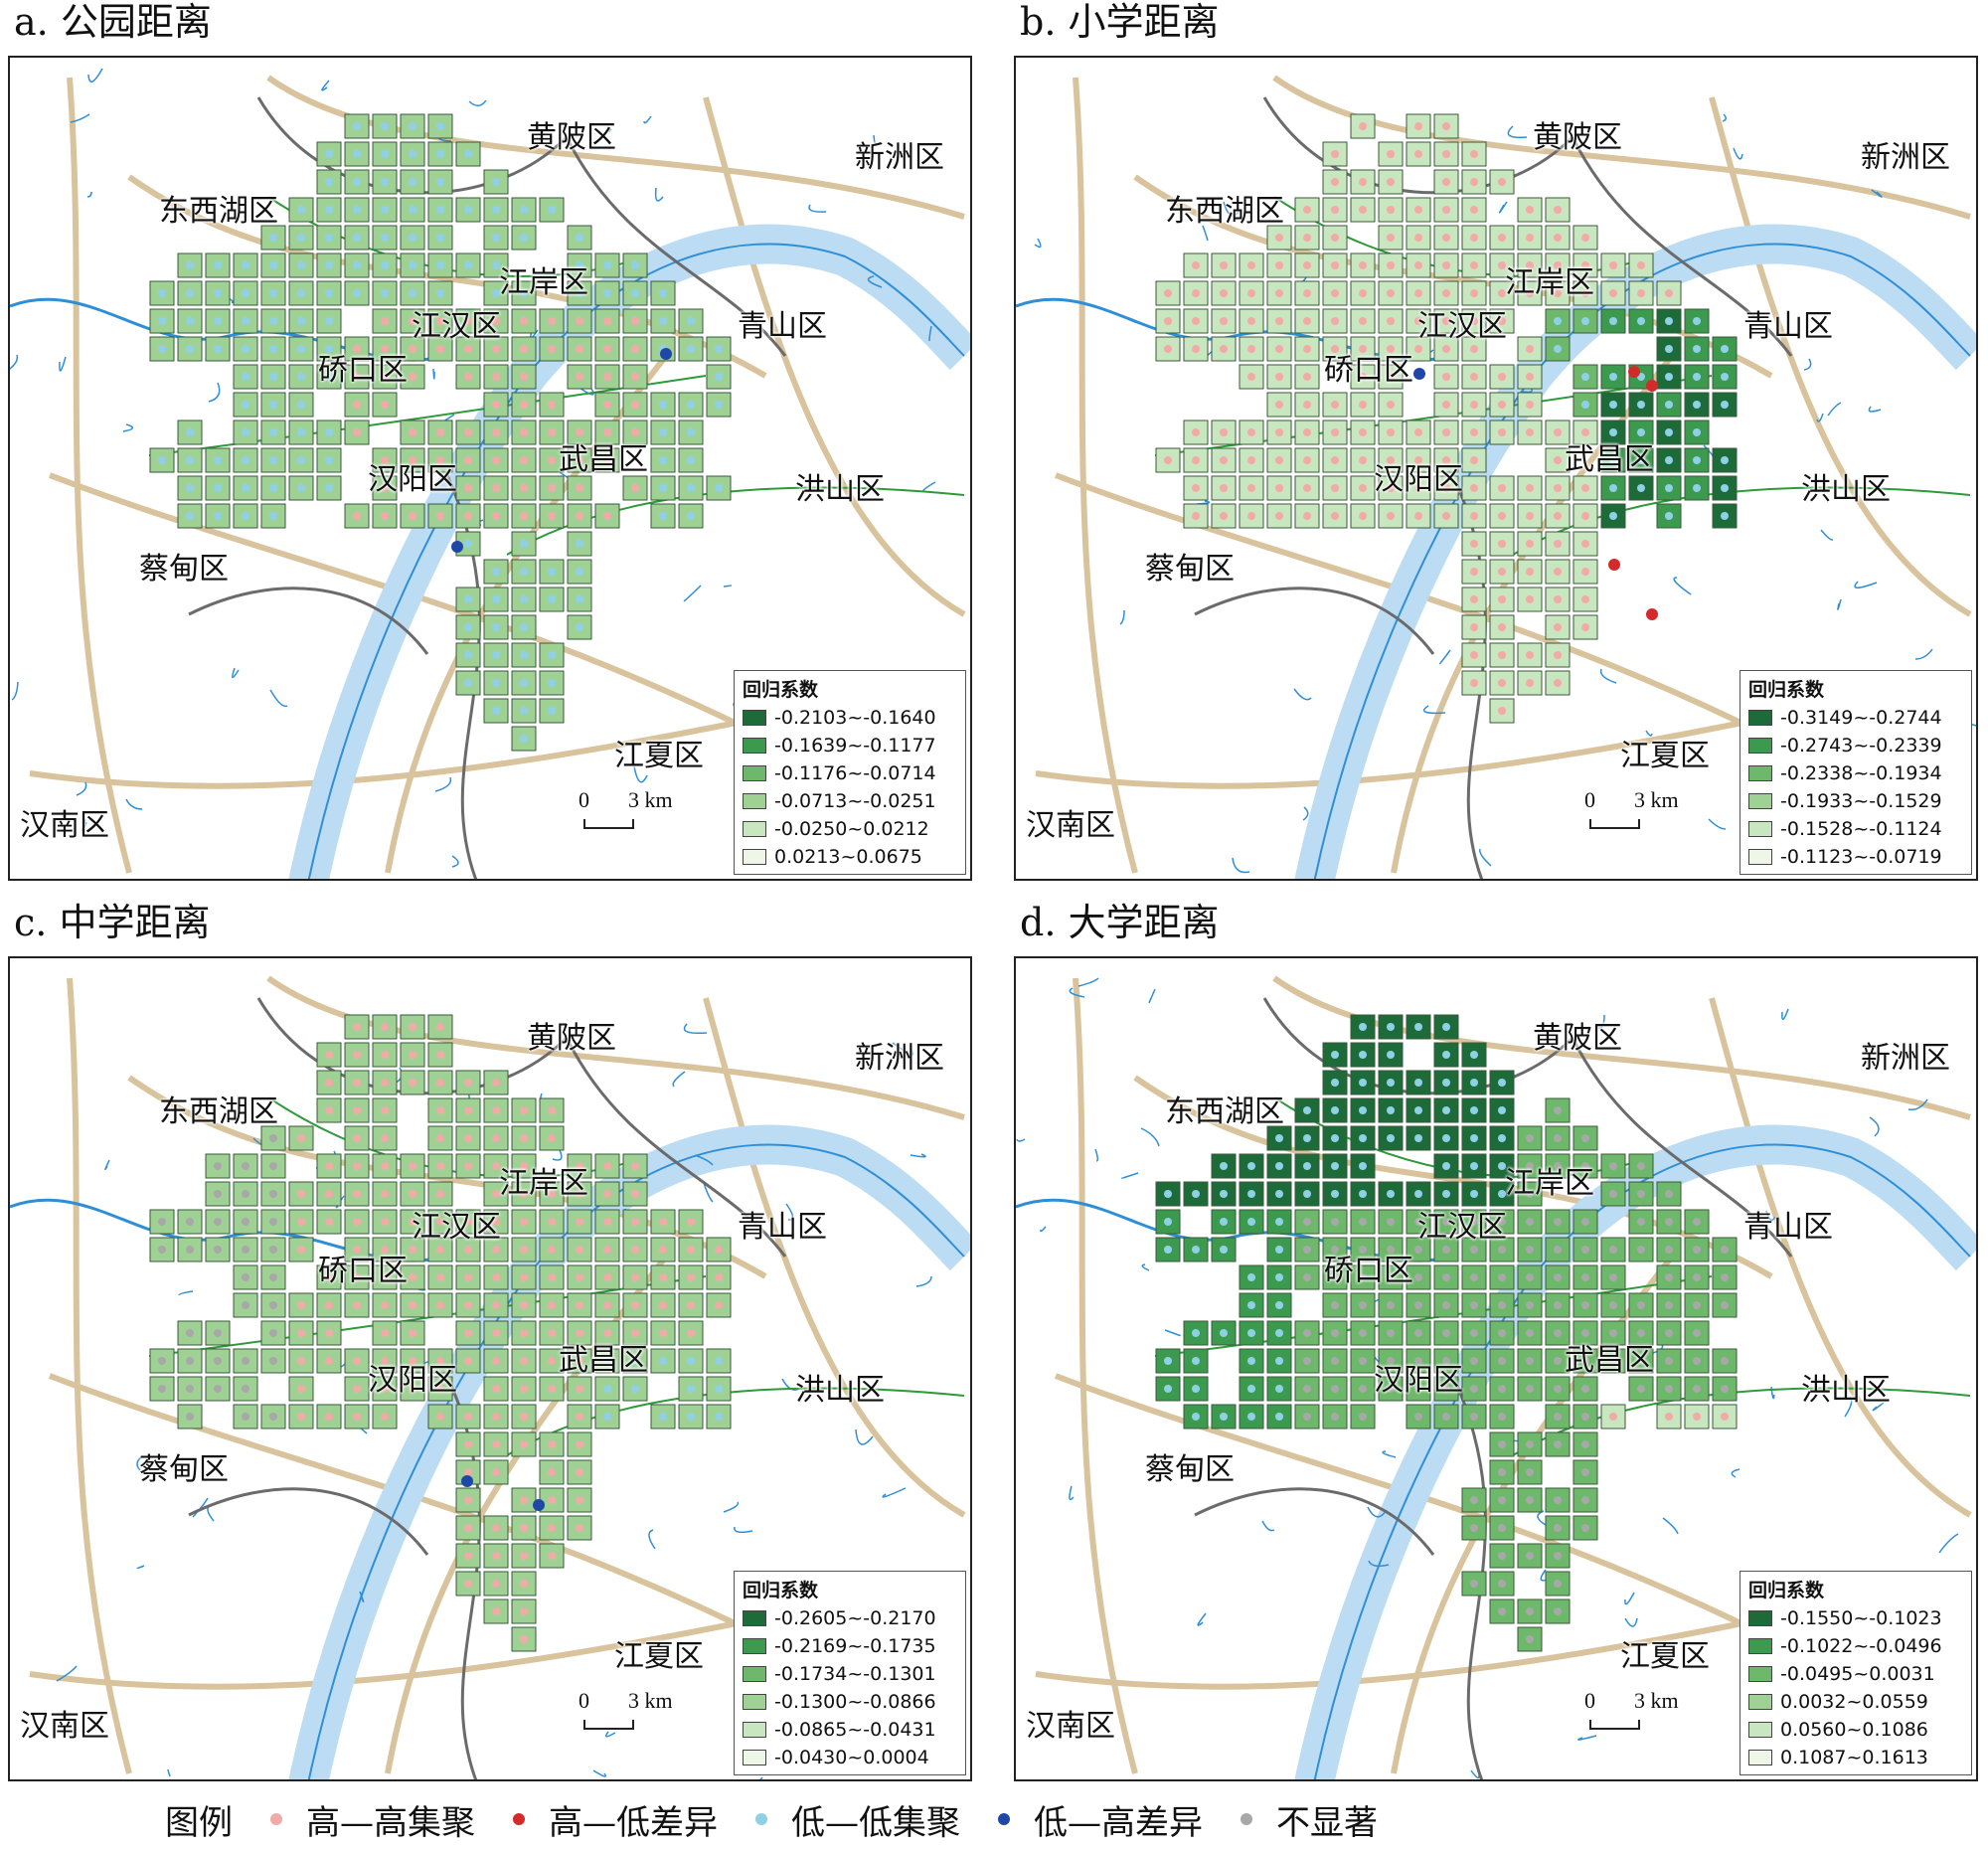 The image size is (1988, 1849). I want to click on district-label: 江夏区, so click(1665, 1657).